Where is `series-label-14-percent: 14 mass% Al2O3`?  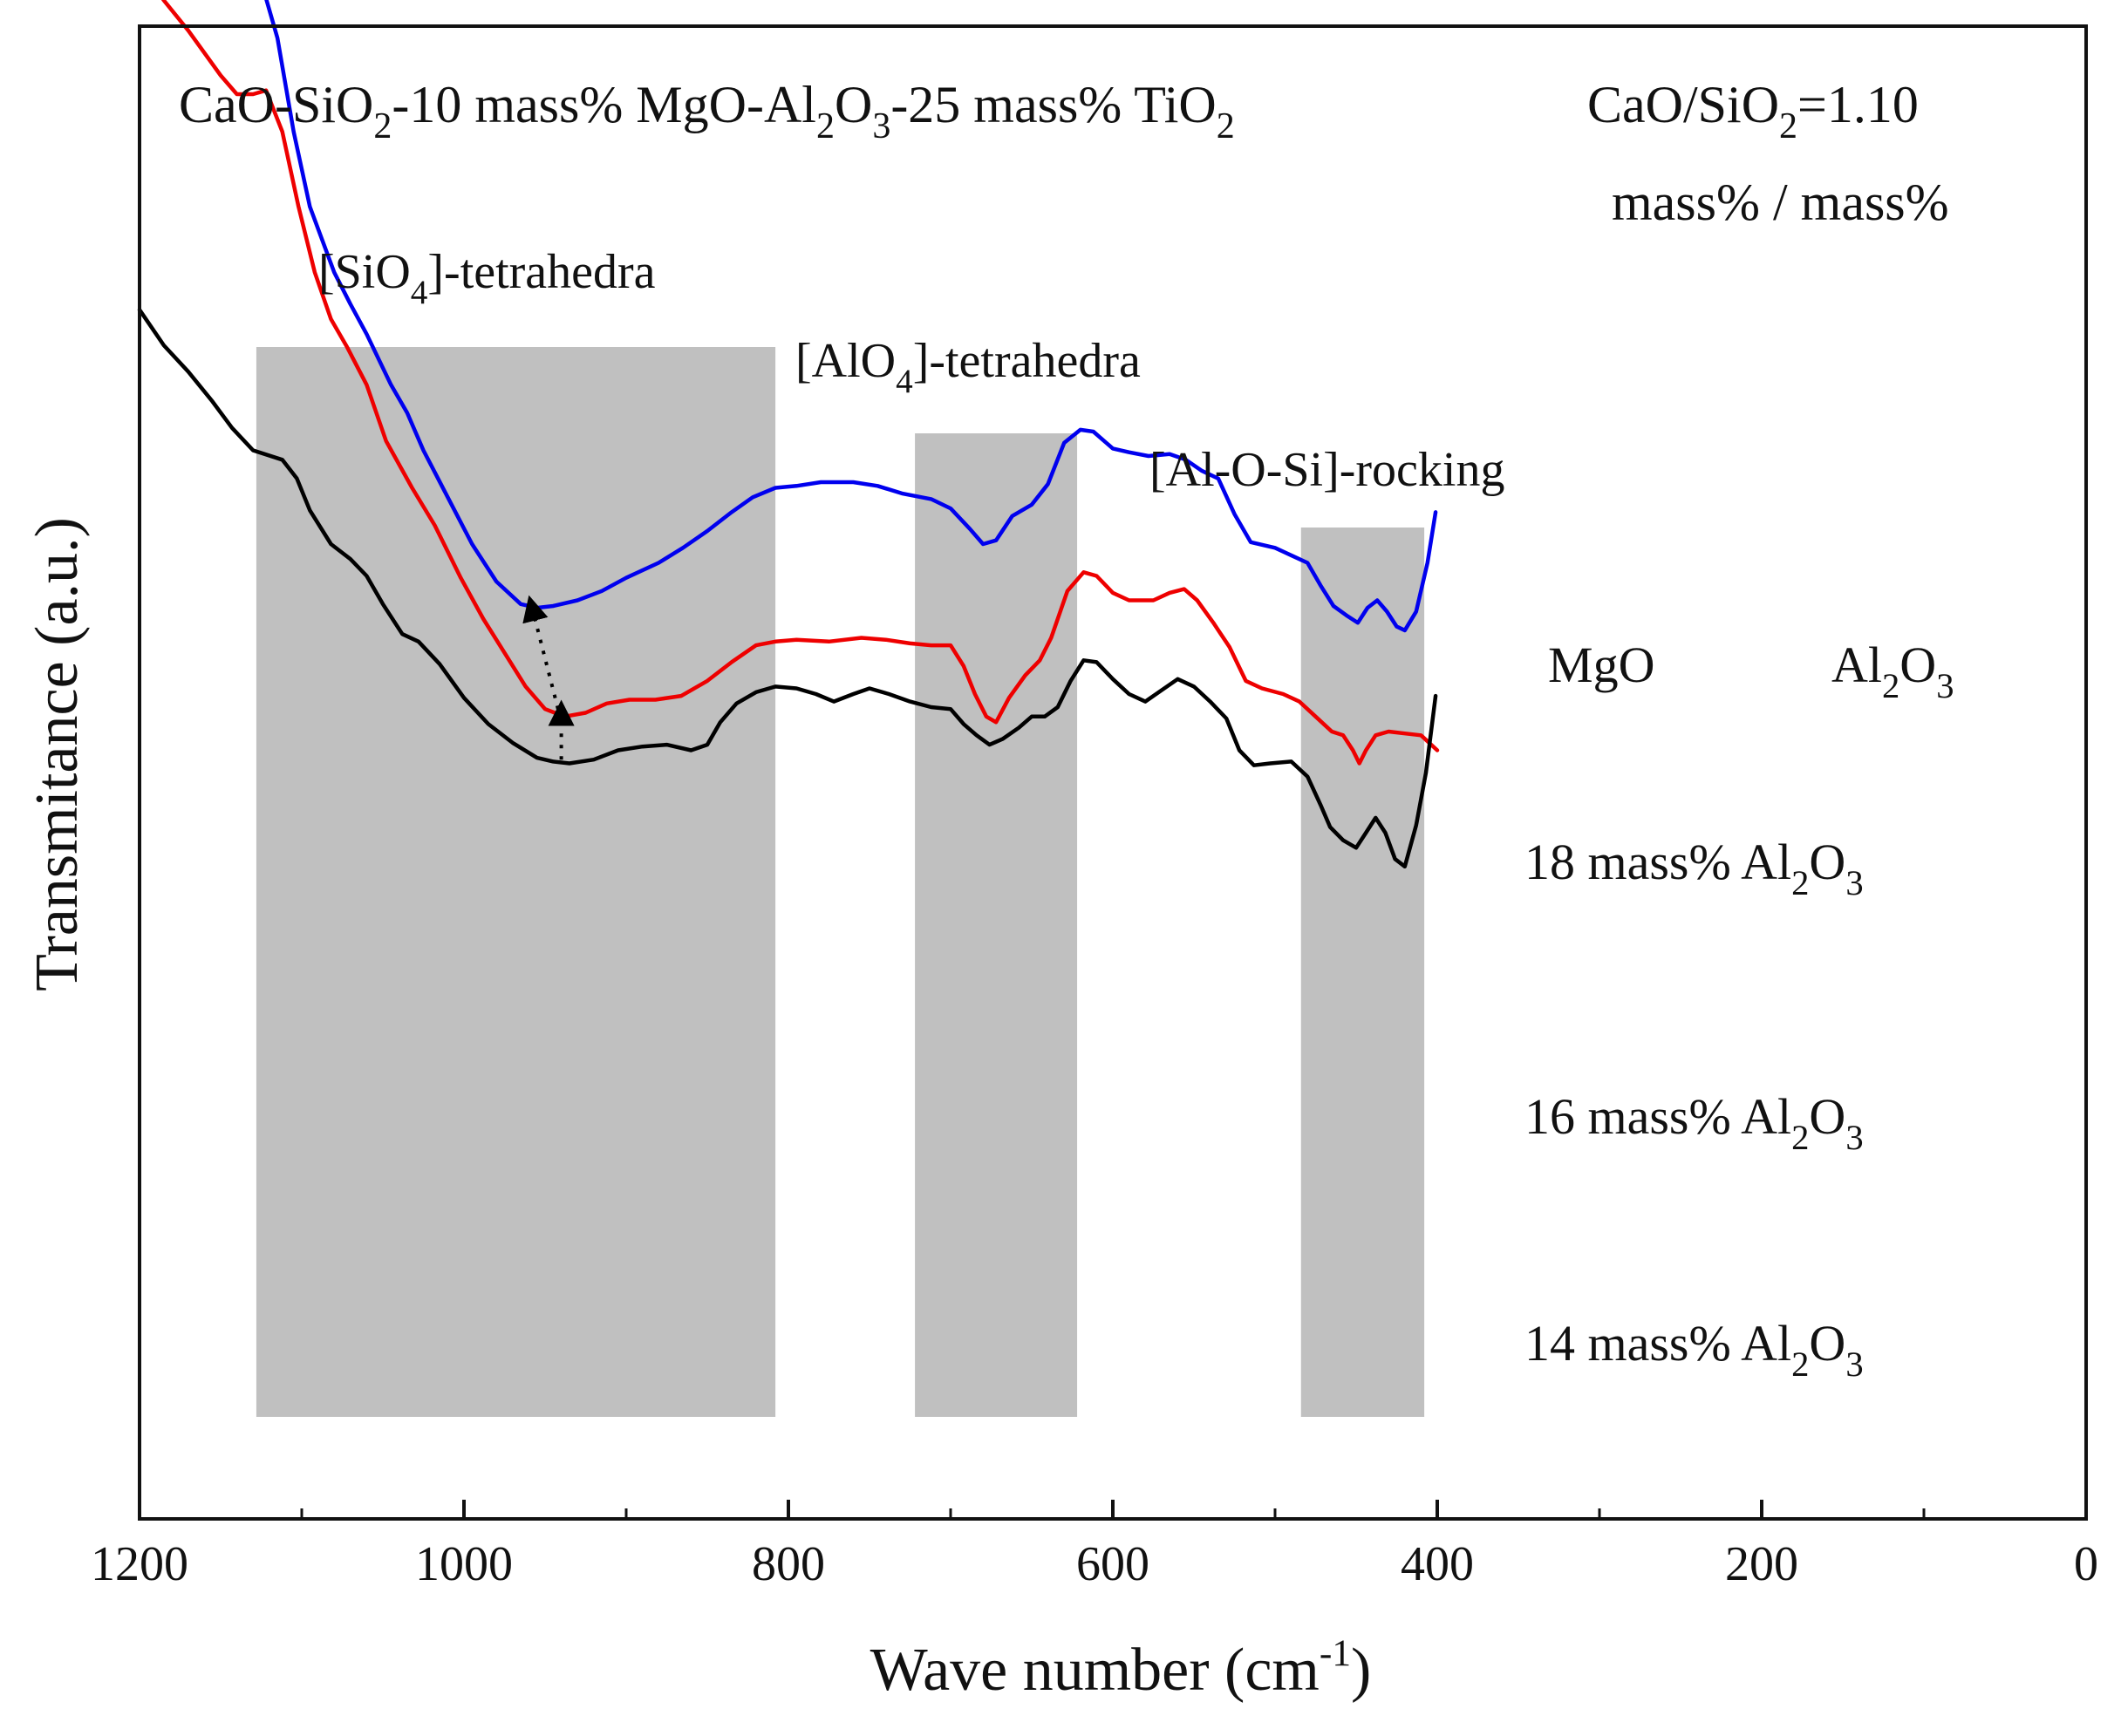
series-label-14-percent: 14 mass% Al2O3 is located at coordinates (1694, 1349).